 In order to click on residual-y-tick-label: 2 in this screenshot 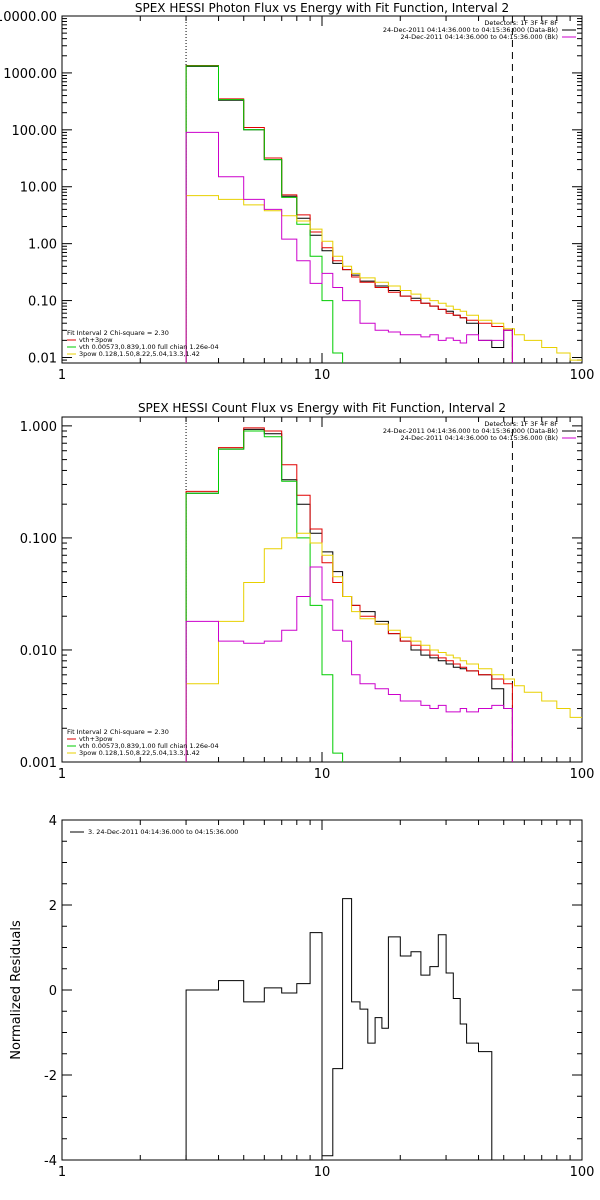, I will do `click(53, 906)`.